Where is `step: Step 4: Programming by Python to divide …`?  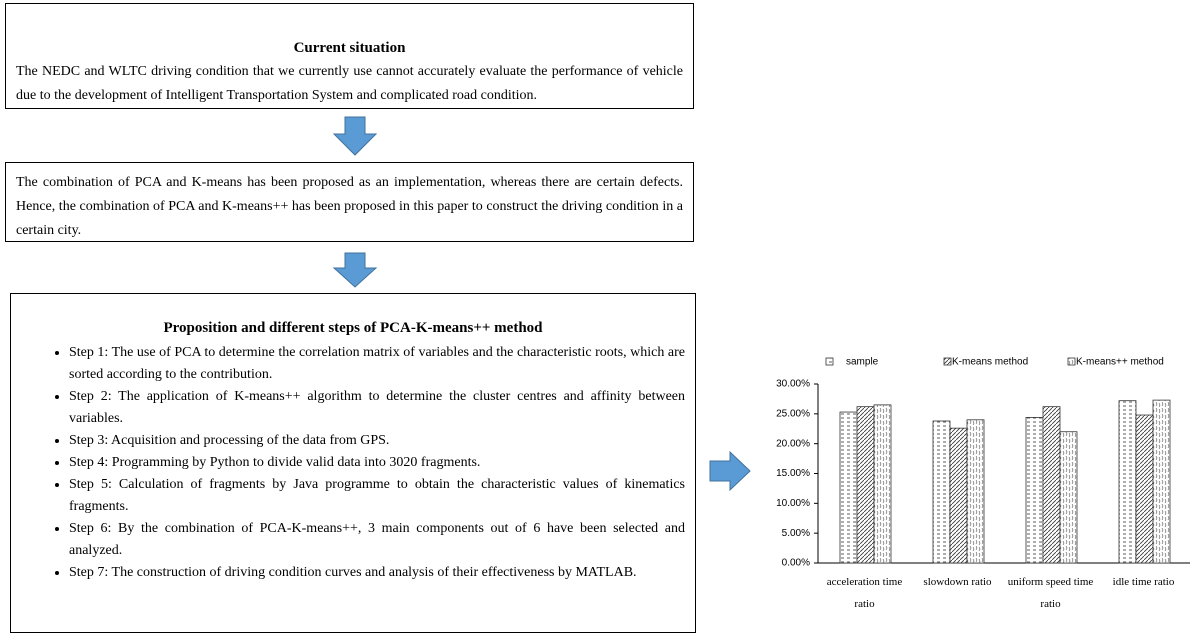 step: Step 4: Programming by Python to divide … is located at coordinates (377, 463).